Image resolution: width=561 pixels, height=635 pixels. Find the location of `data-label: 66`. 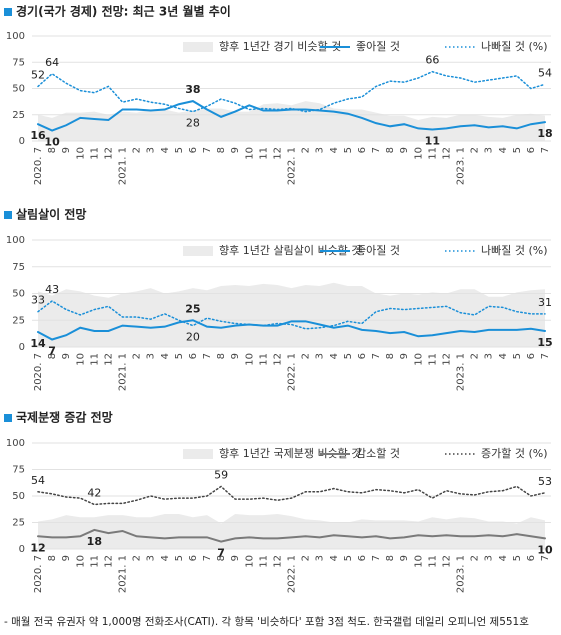

data-label: 66 is located at coordinates (432, 60).